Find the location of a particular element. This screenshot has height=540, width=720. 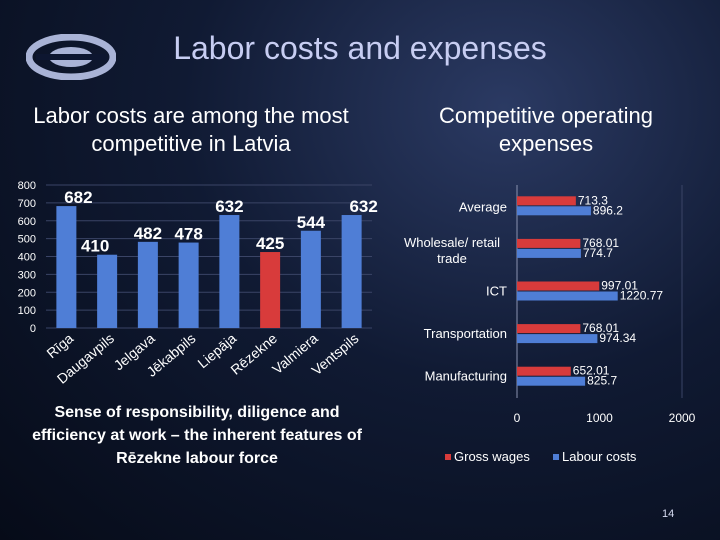

logo-icon is located at coordinates (71, 57).